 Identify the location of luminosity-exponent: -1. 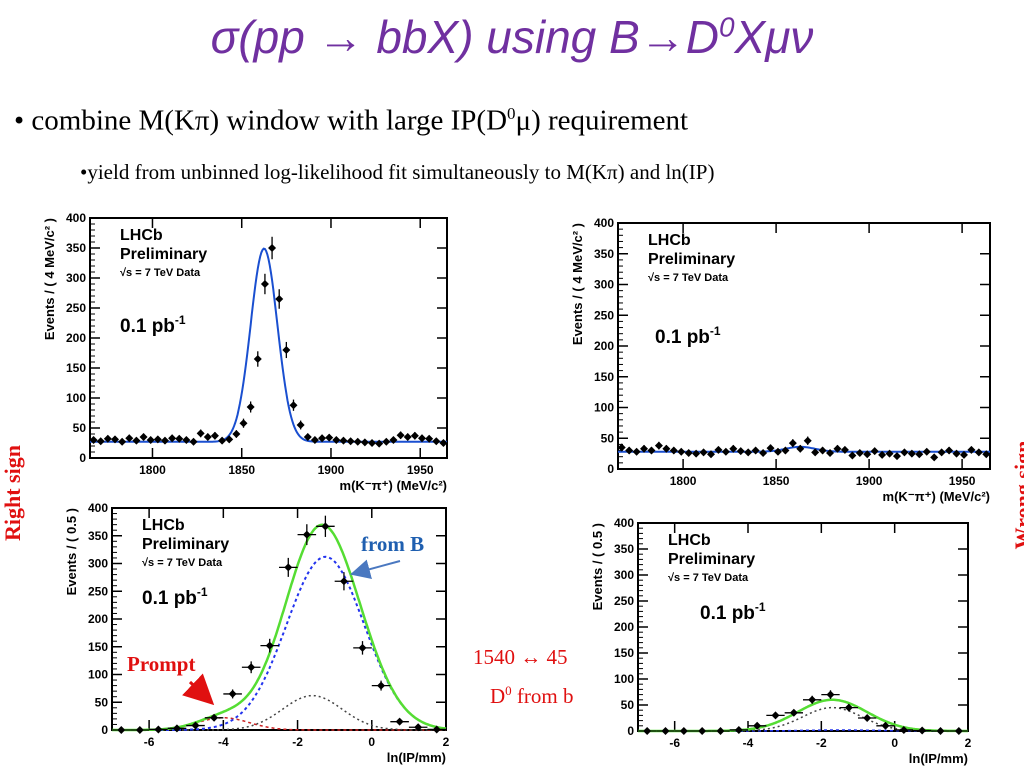
(715, 331).